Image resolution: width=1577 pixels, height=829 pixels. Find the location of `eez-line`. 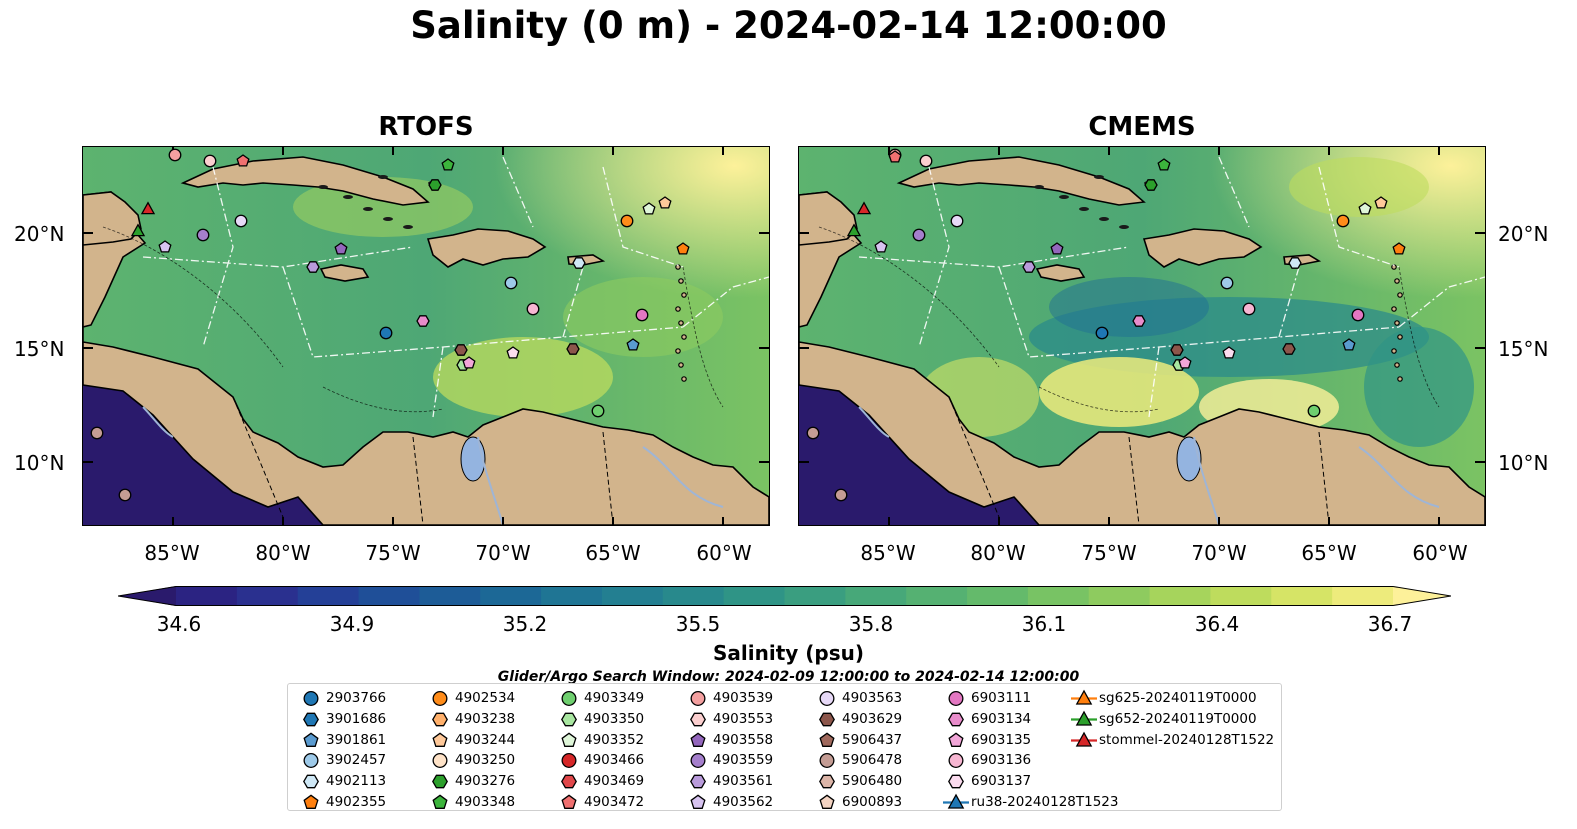

eez-line is located at coordinates (455, 287).